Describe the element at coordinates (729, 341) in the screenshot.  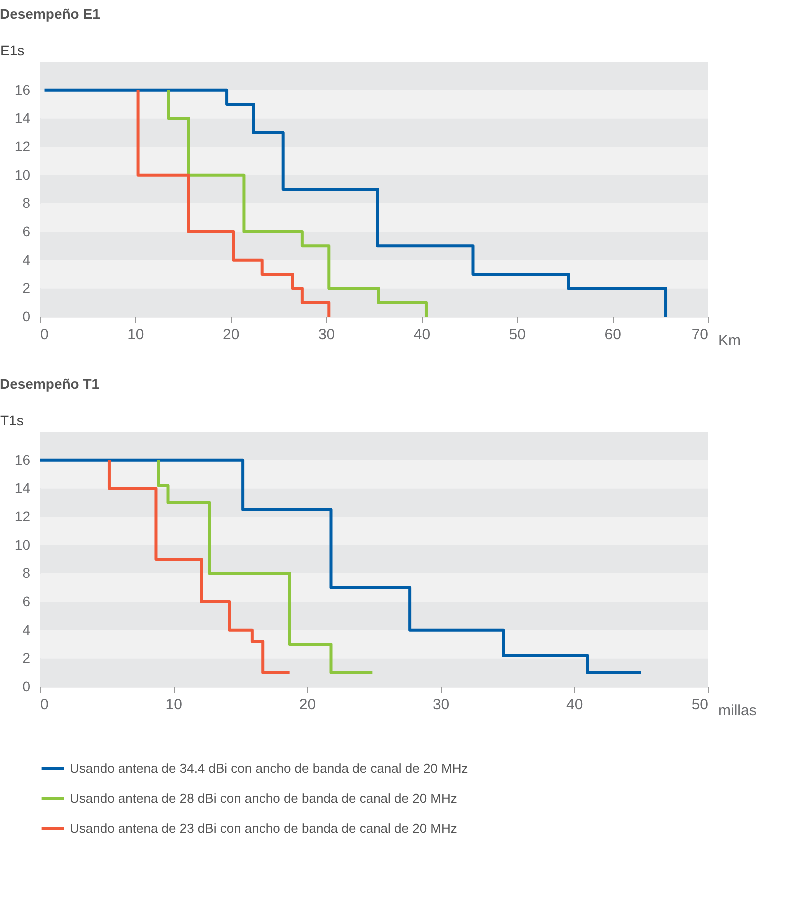
I see `x-axis-title: Km` at that location.